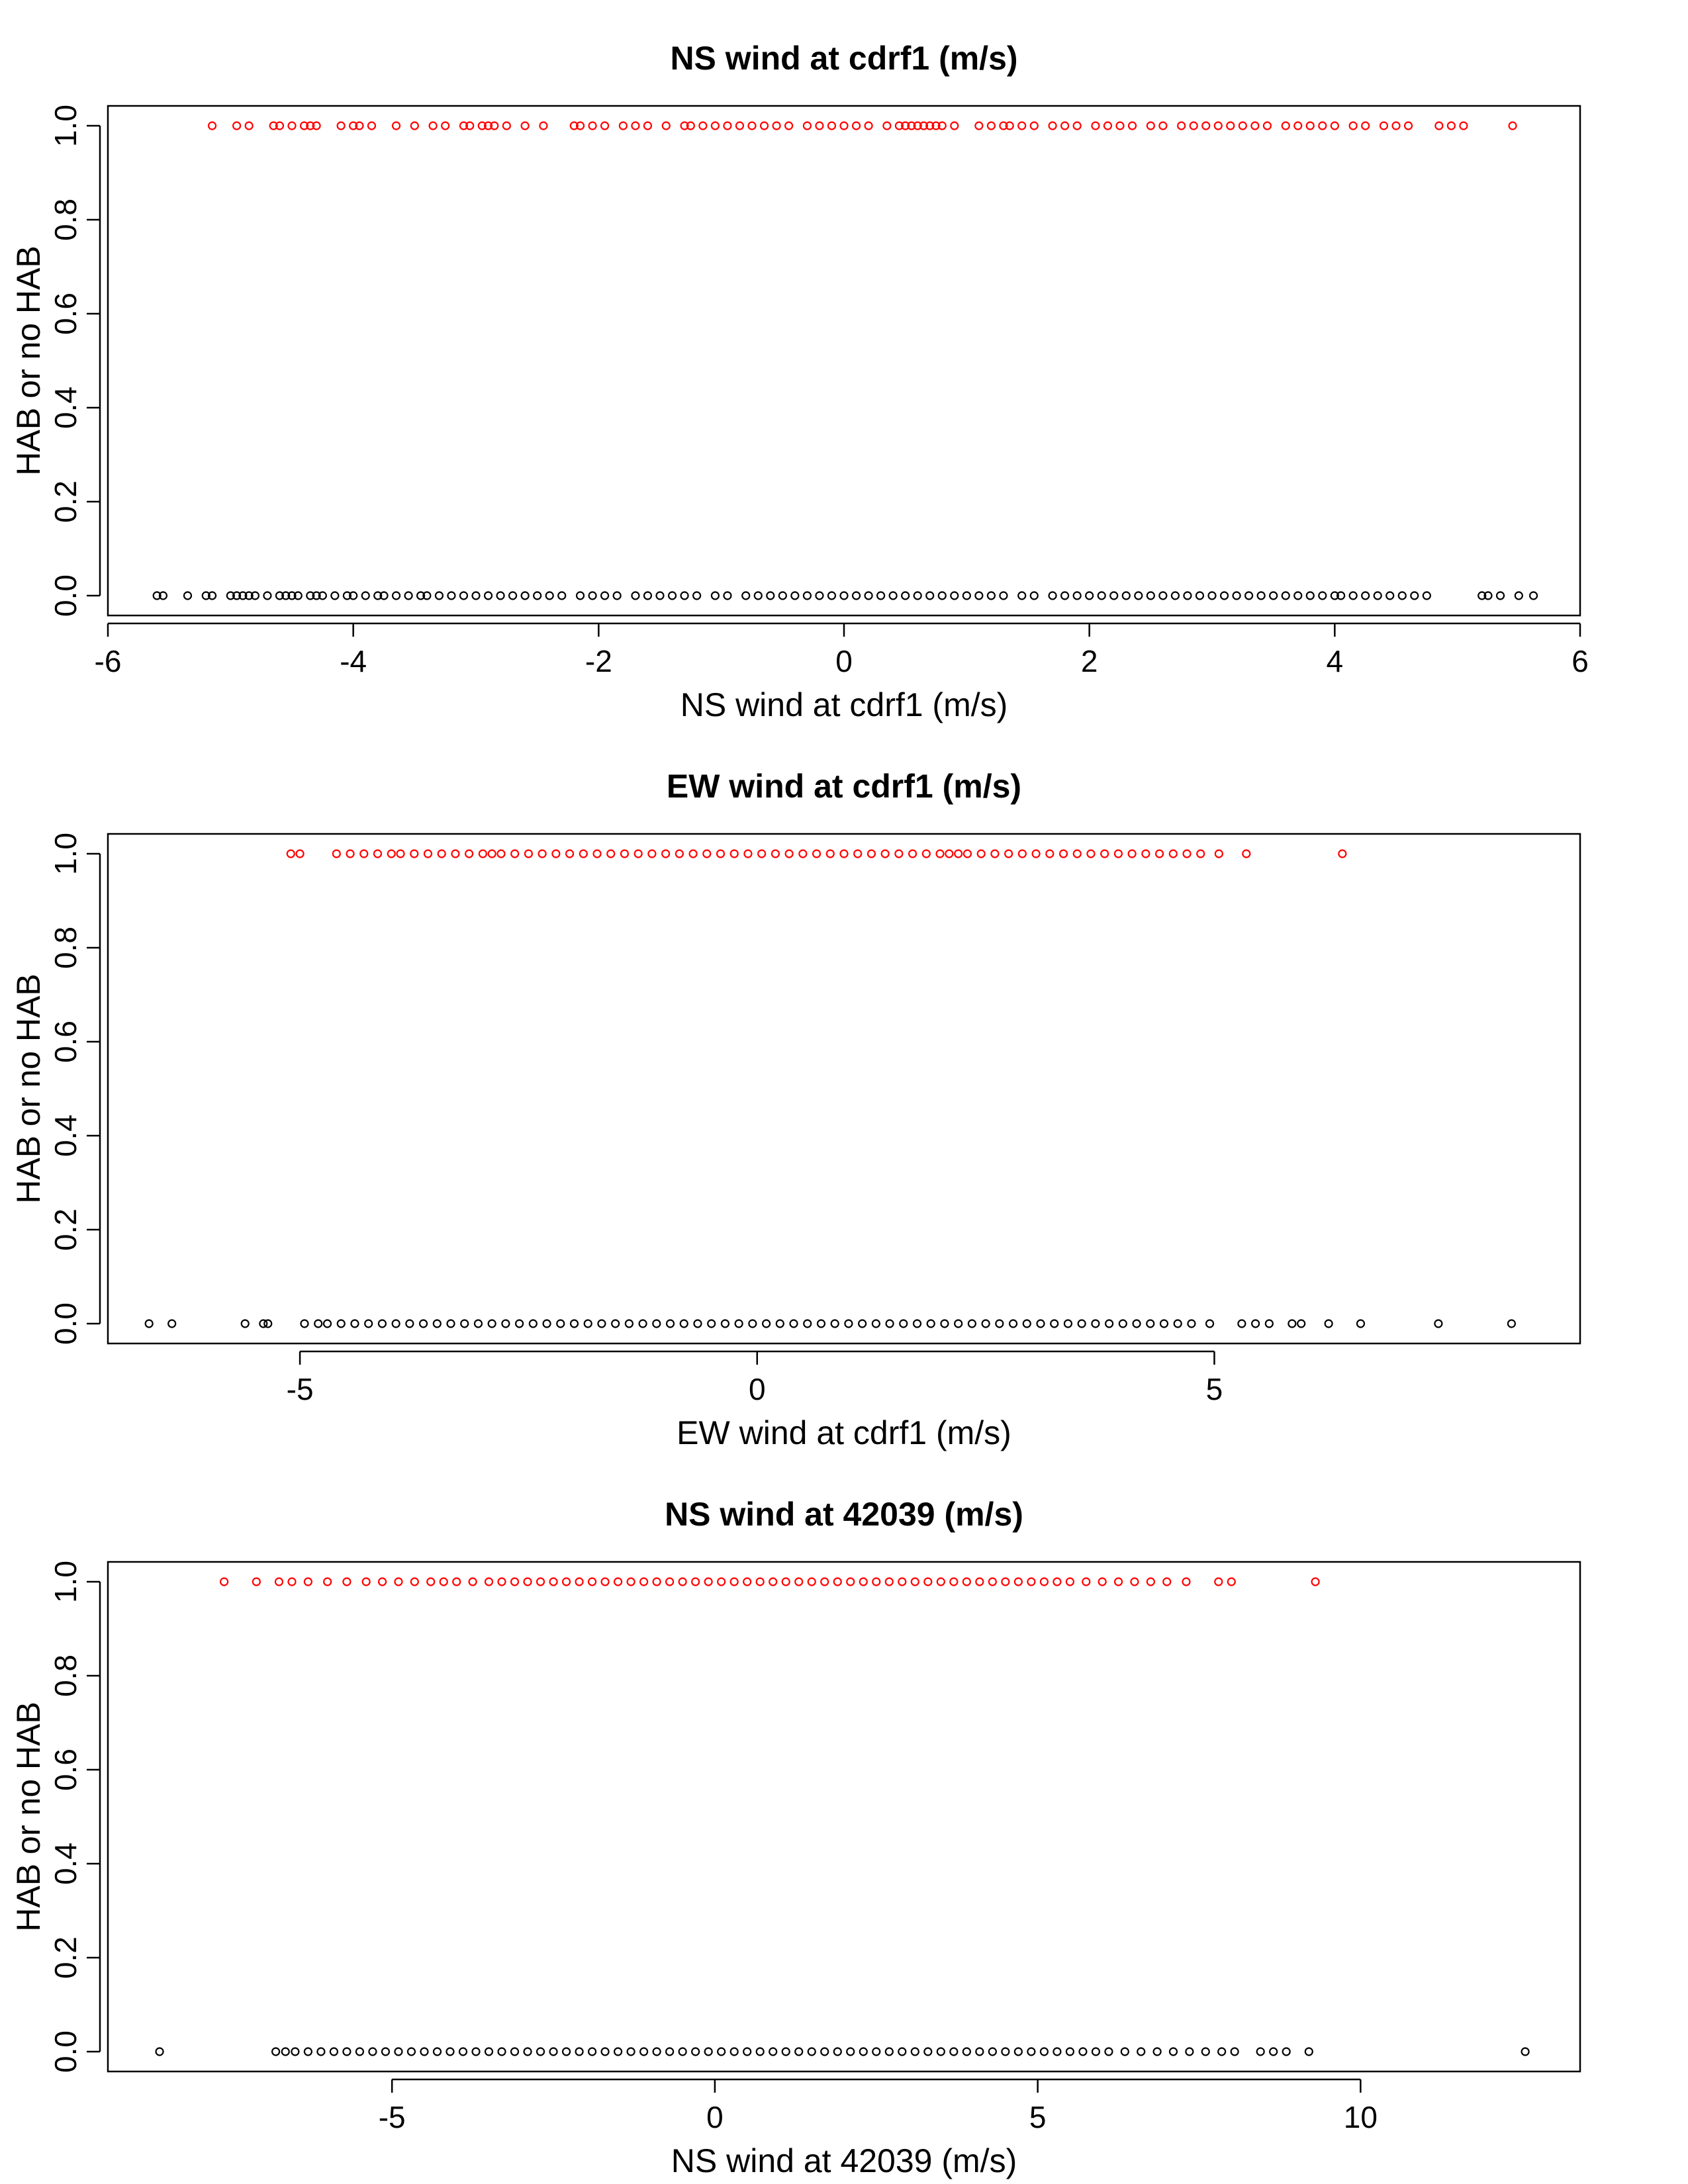 The width and height of the screenshot is (1688, 2184). What do you see at coordinates (844, 1433) in the screenshot?
I see `x-axis-label: EW wind at cdrf1 (m/s)` at bounding box center [844, 1433].